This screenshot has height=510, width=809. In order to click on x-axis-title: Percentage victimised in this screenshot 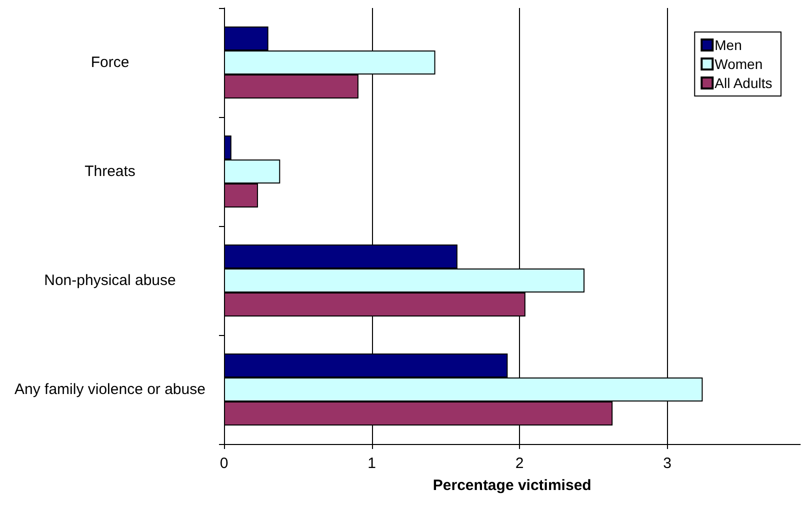, I will do `click(512, 485)`.